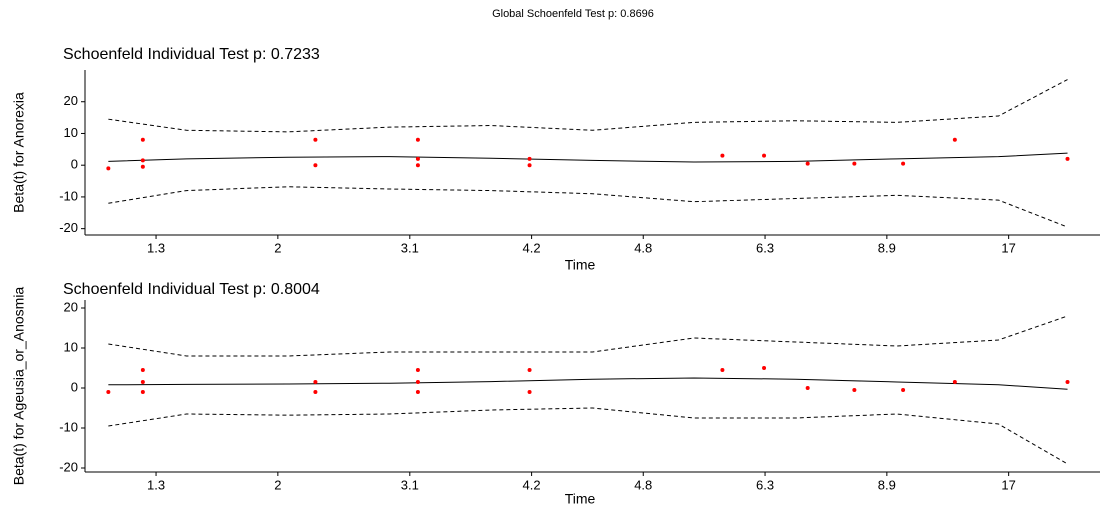 Image resolution: width=1110 pixels, height=511 pixels. I want to click on global-title: Global Schoenfeld Test p: 0.8696, so click(573, 14).